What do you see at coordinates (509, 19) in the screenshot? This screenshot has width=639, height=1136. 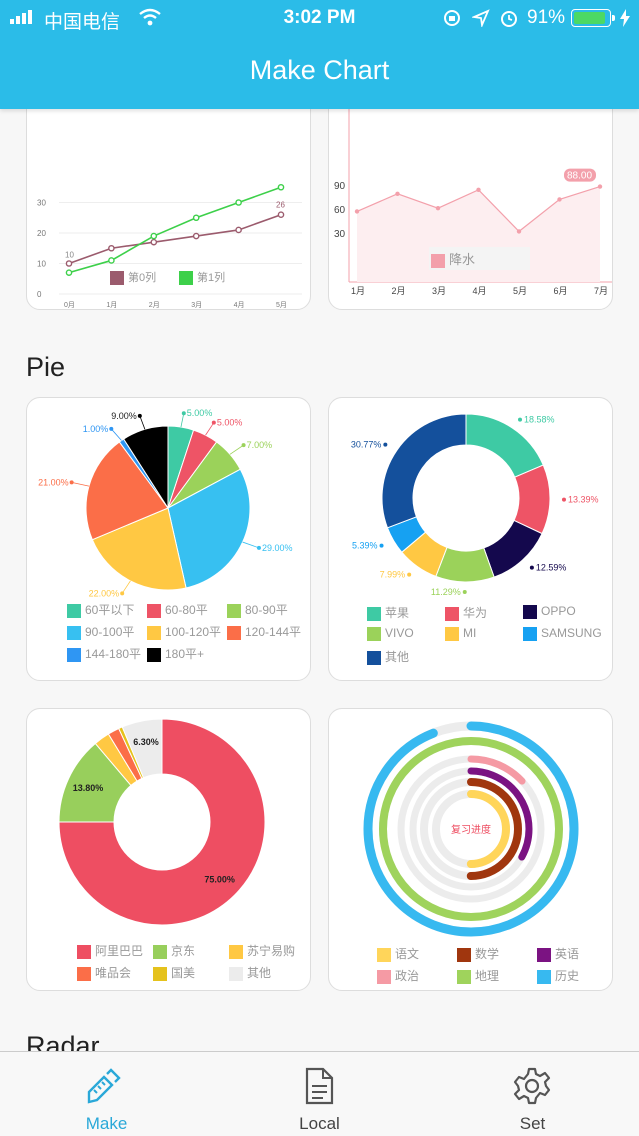 I see `alarm-icon` at bounding box center [509, 19].